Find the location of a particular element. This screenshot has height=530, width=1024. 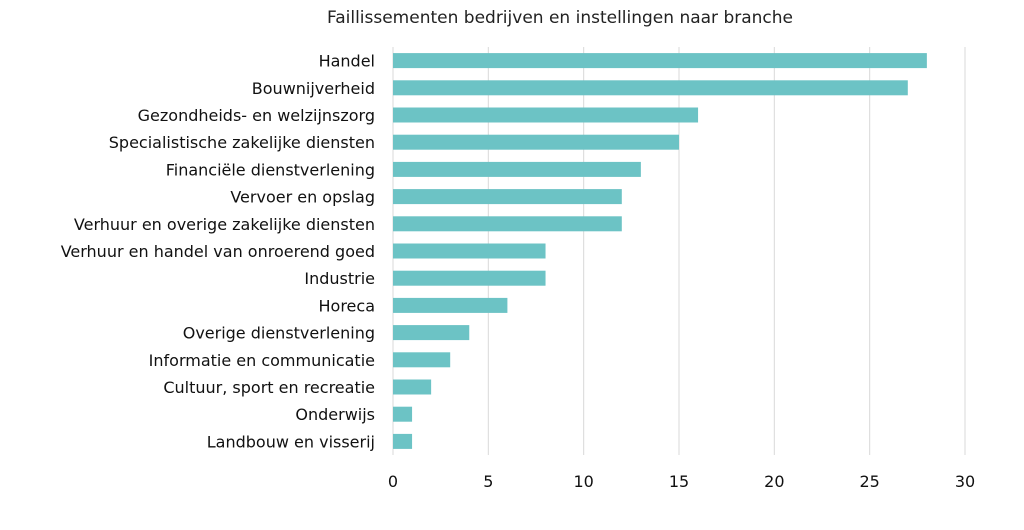

category-label: Gezondheids- en welzijnszorg is located at coordinates (256, 115).